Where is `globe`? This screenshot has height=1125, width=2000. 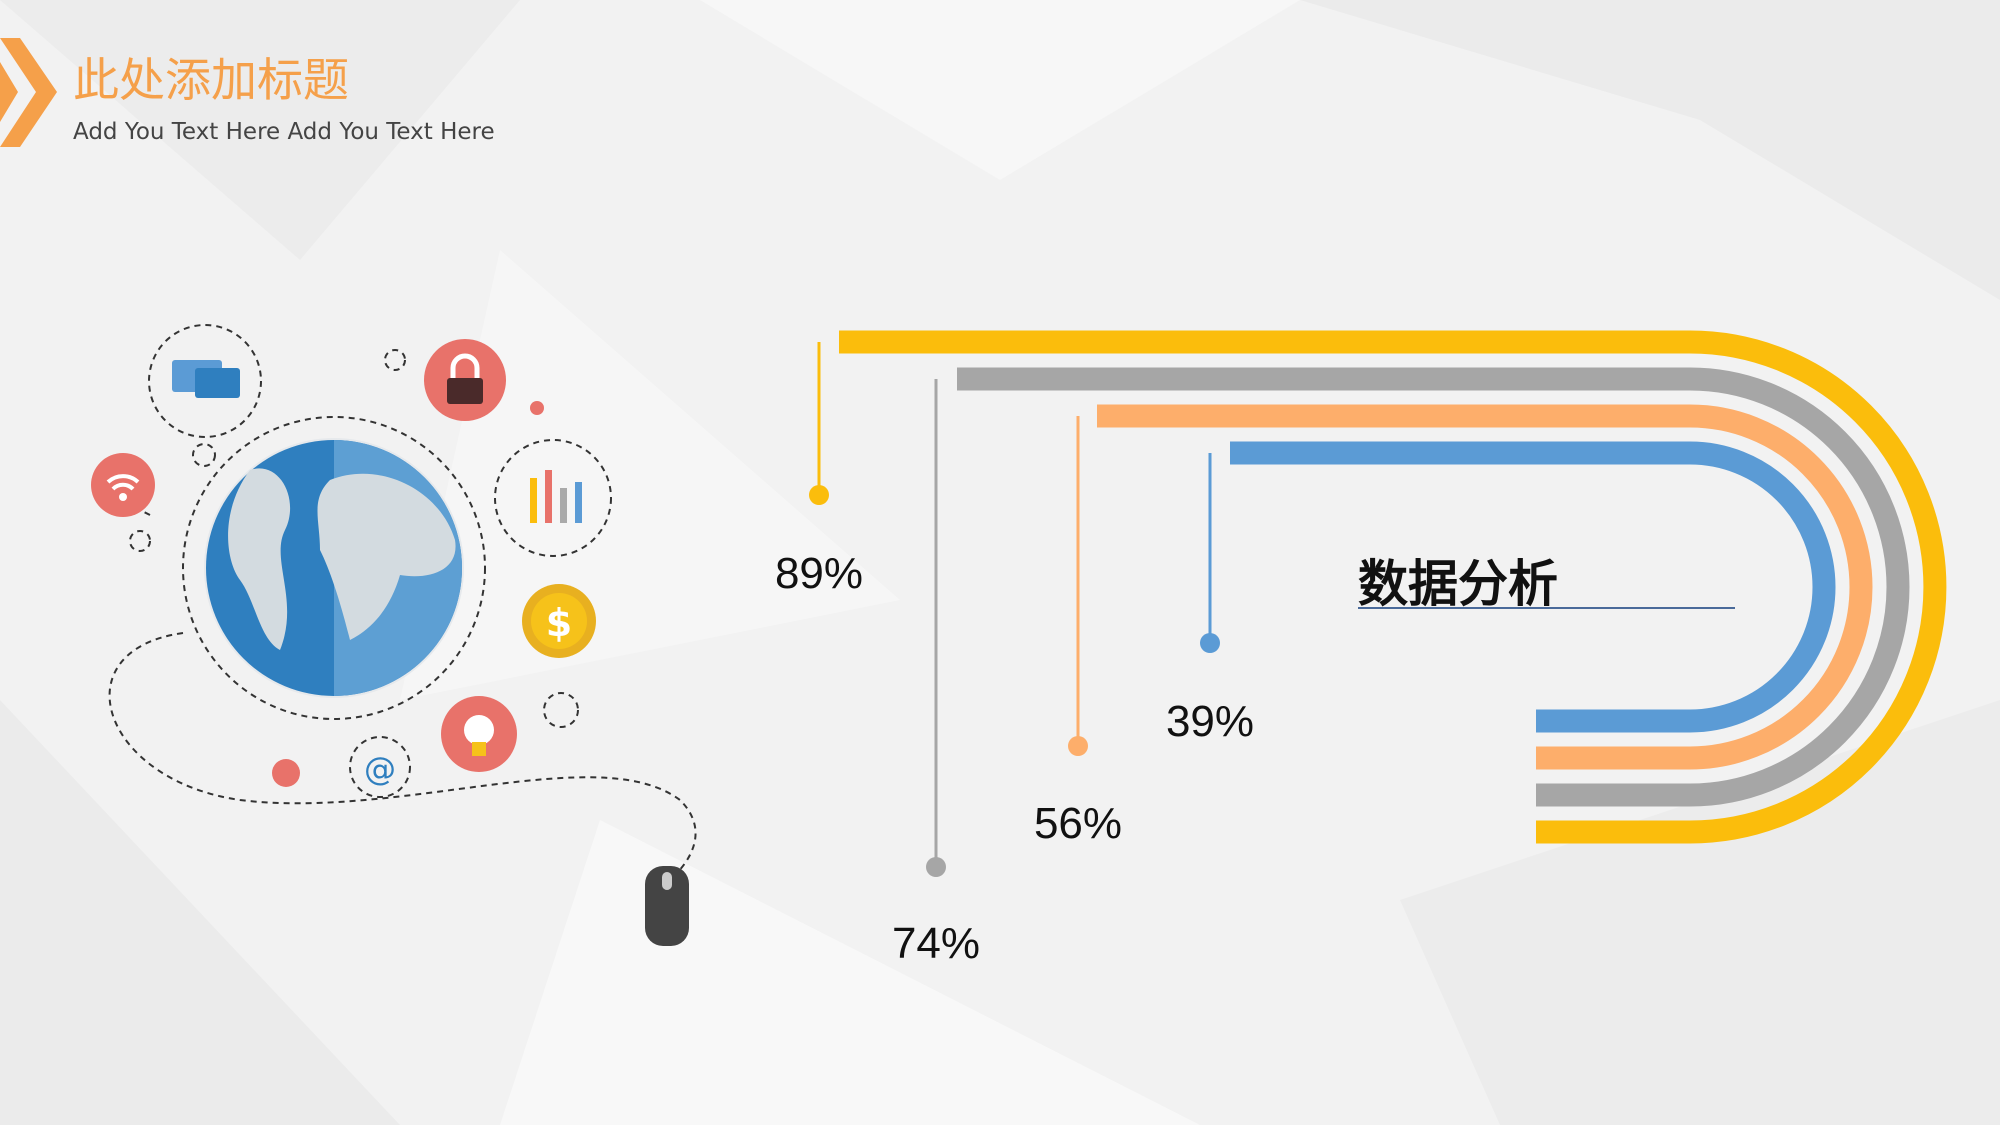 globe is located at coordinates (334, 568).